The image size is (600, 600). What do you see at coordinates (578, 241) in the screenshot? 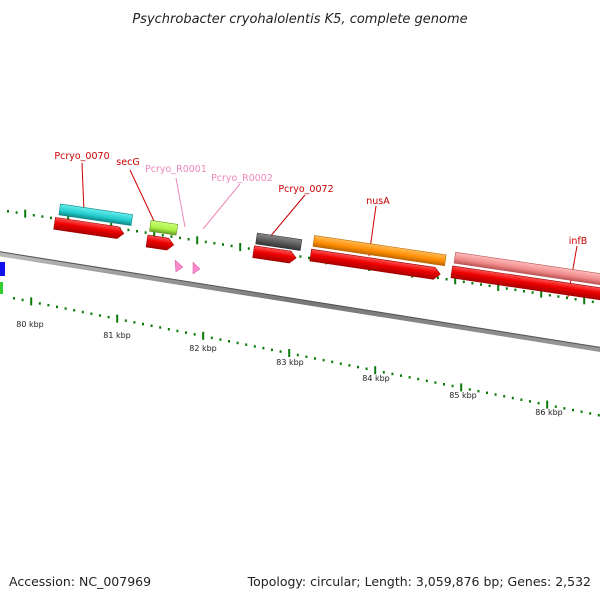
I see `gene-label-infb: infB` at bounding box center [578, 241].